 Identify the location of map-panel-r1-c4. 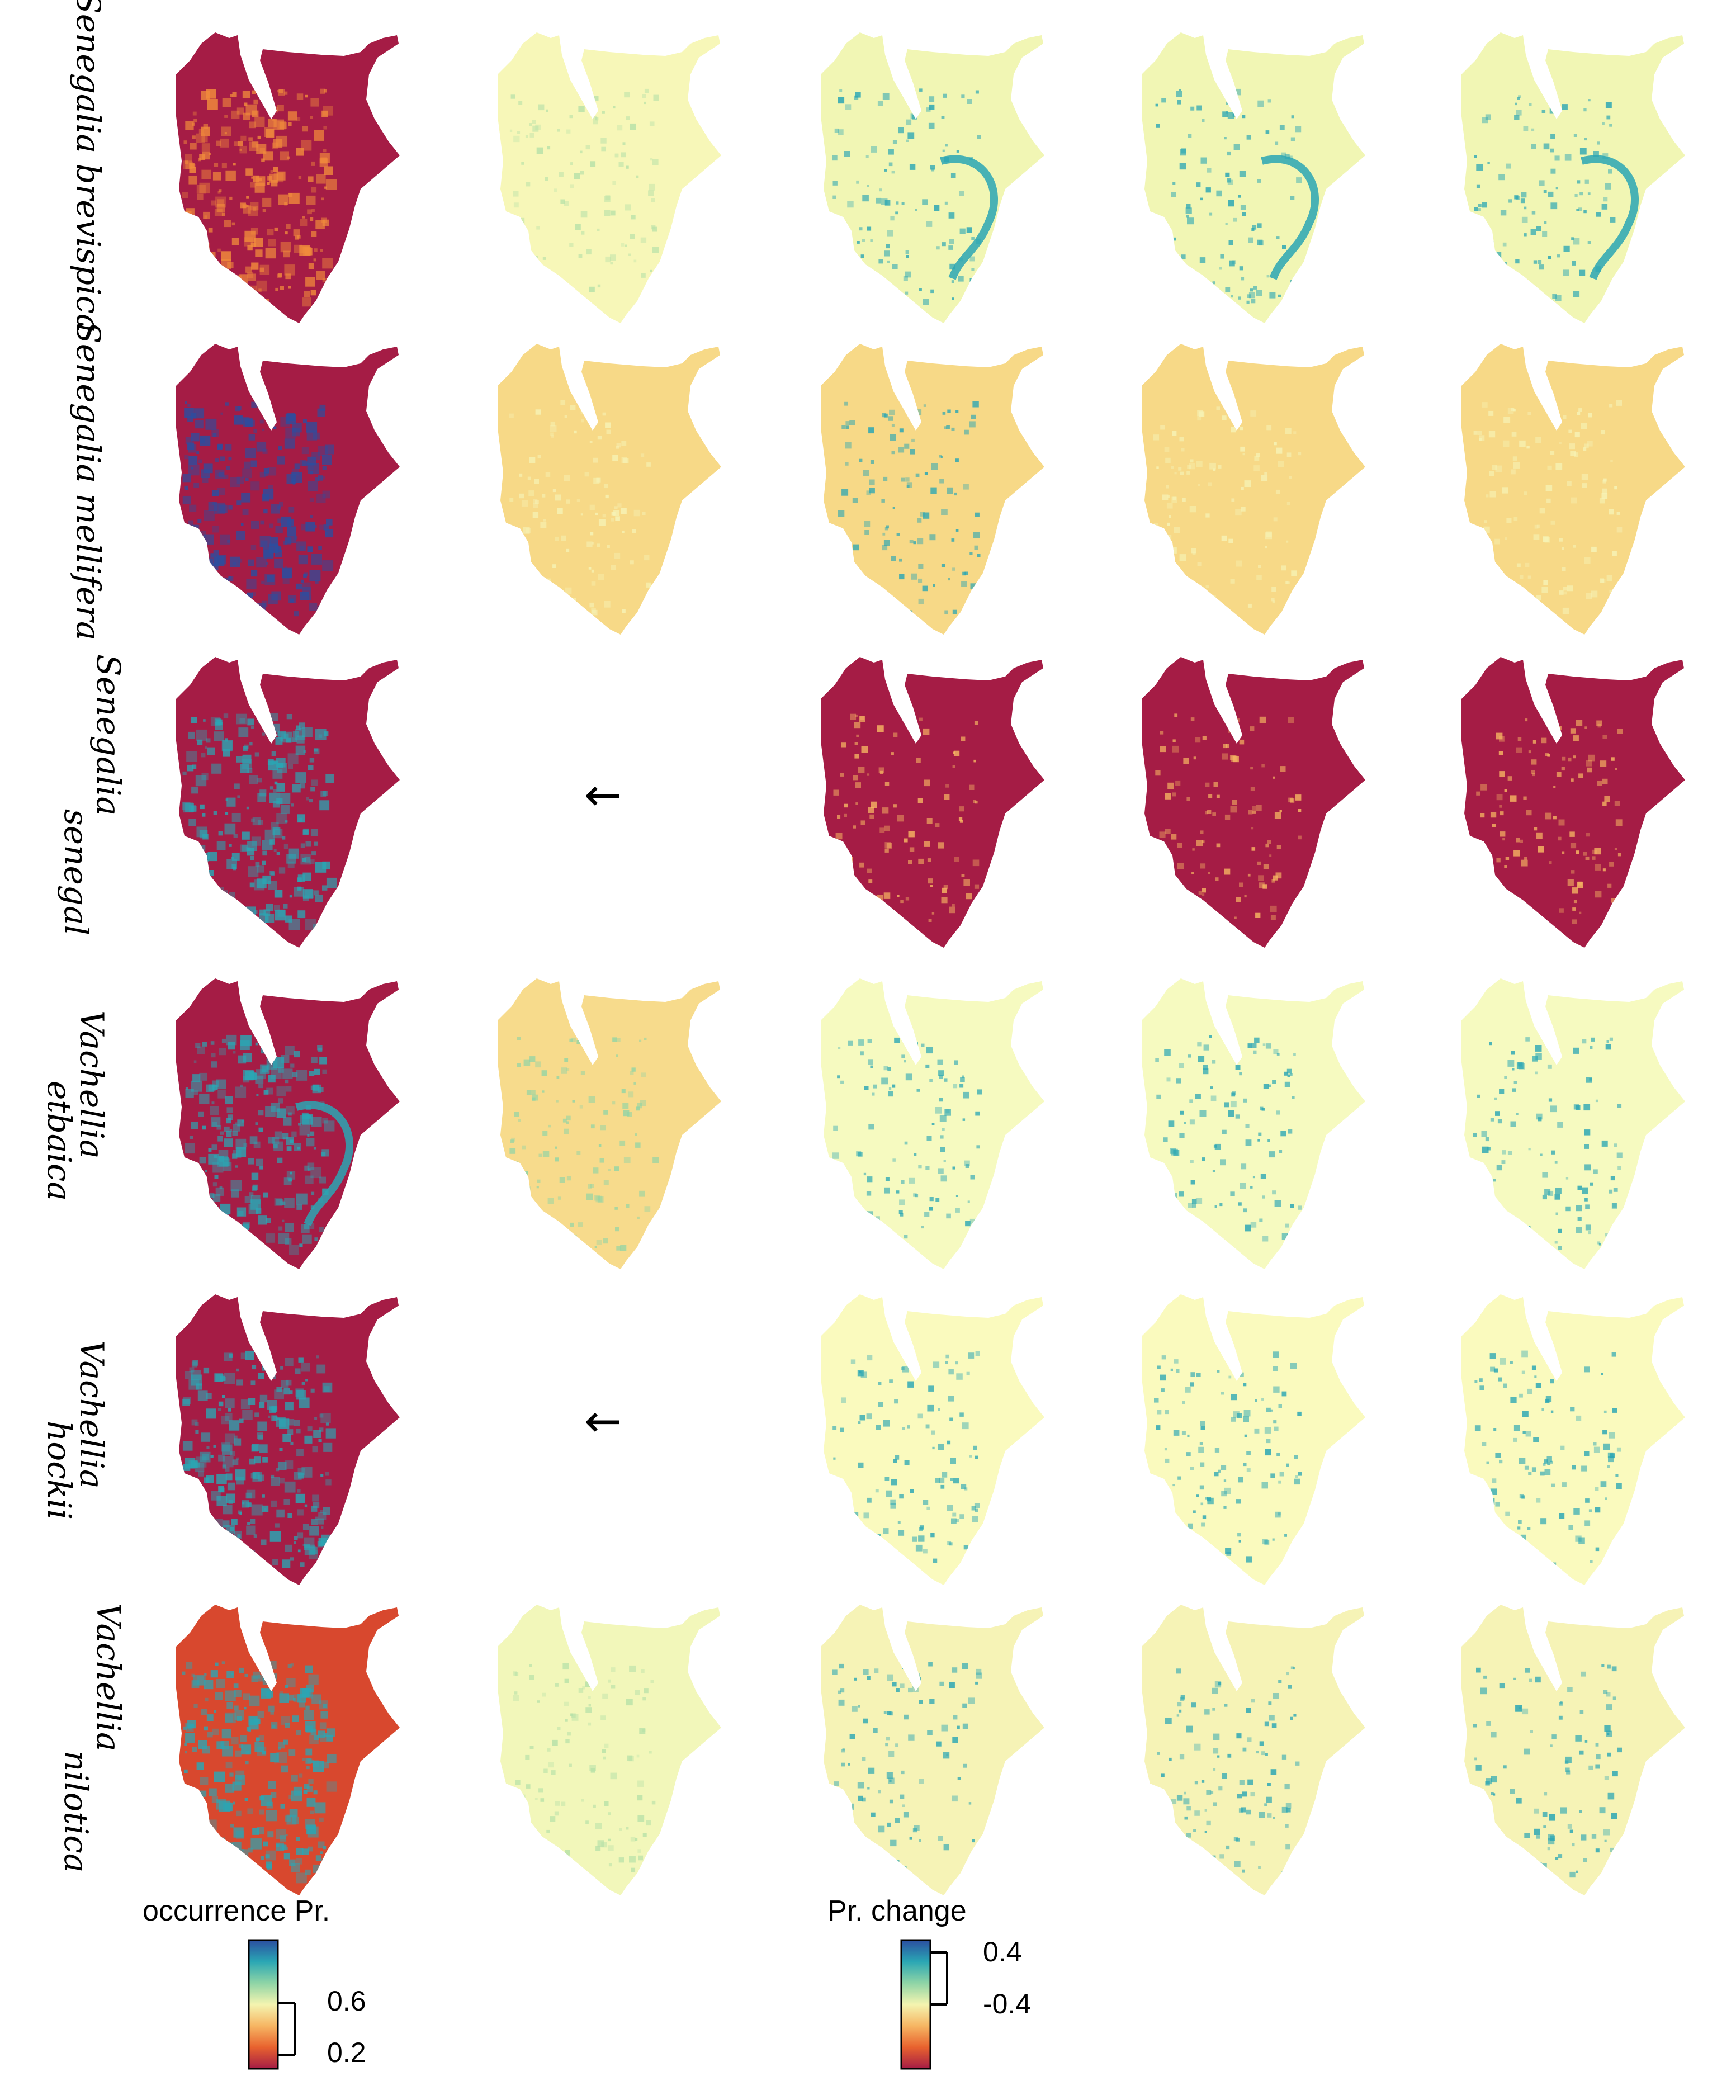
(1254, 177).